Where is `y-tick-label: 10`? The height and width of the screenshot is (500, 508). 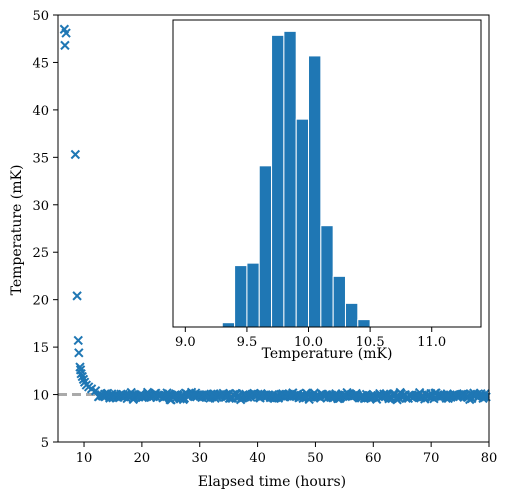 y-tick-label: 10 is located at coordinates (40, 396).